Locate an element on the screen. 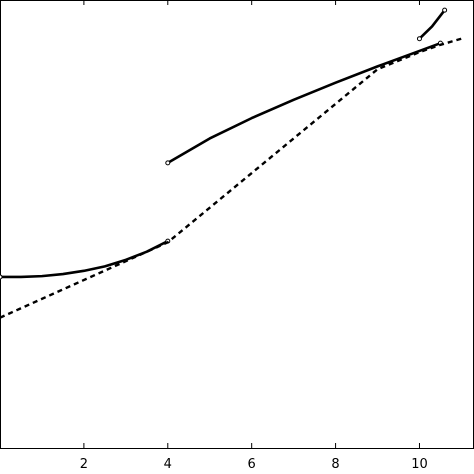 The height and width of the screenshot is (474, 474). x-tick-label-2: 2 is located at coordinates (84, 464).